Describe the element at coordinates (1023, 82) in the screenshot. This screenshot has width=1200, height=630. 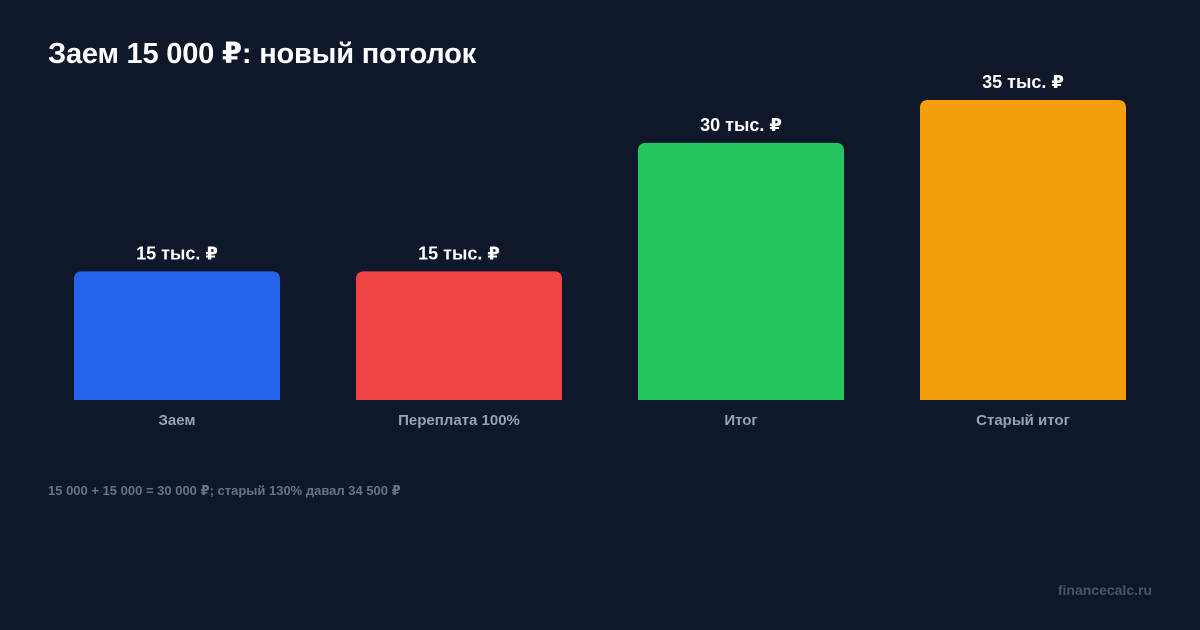
I see `bar-value-label: 35 тыс. ₽` at that location.